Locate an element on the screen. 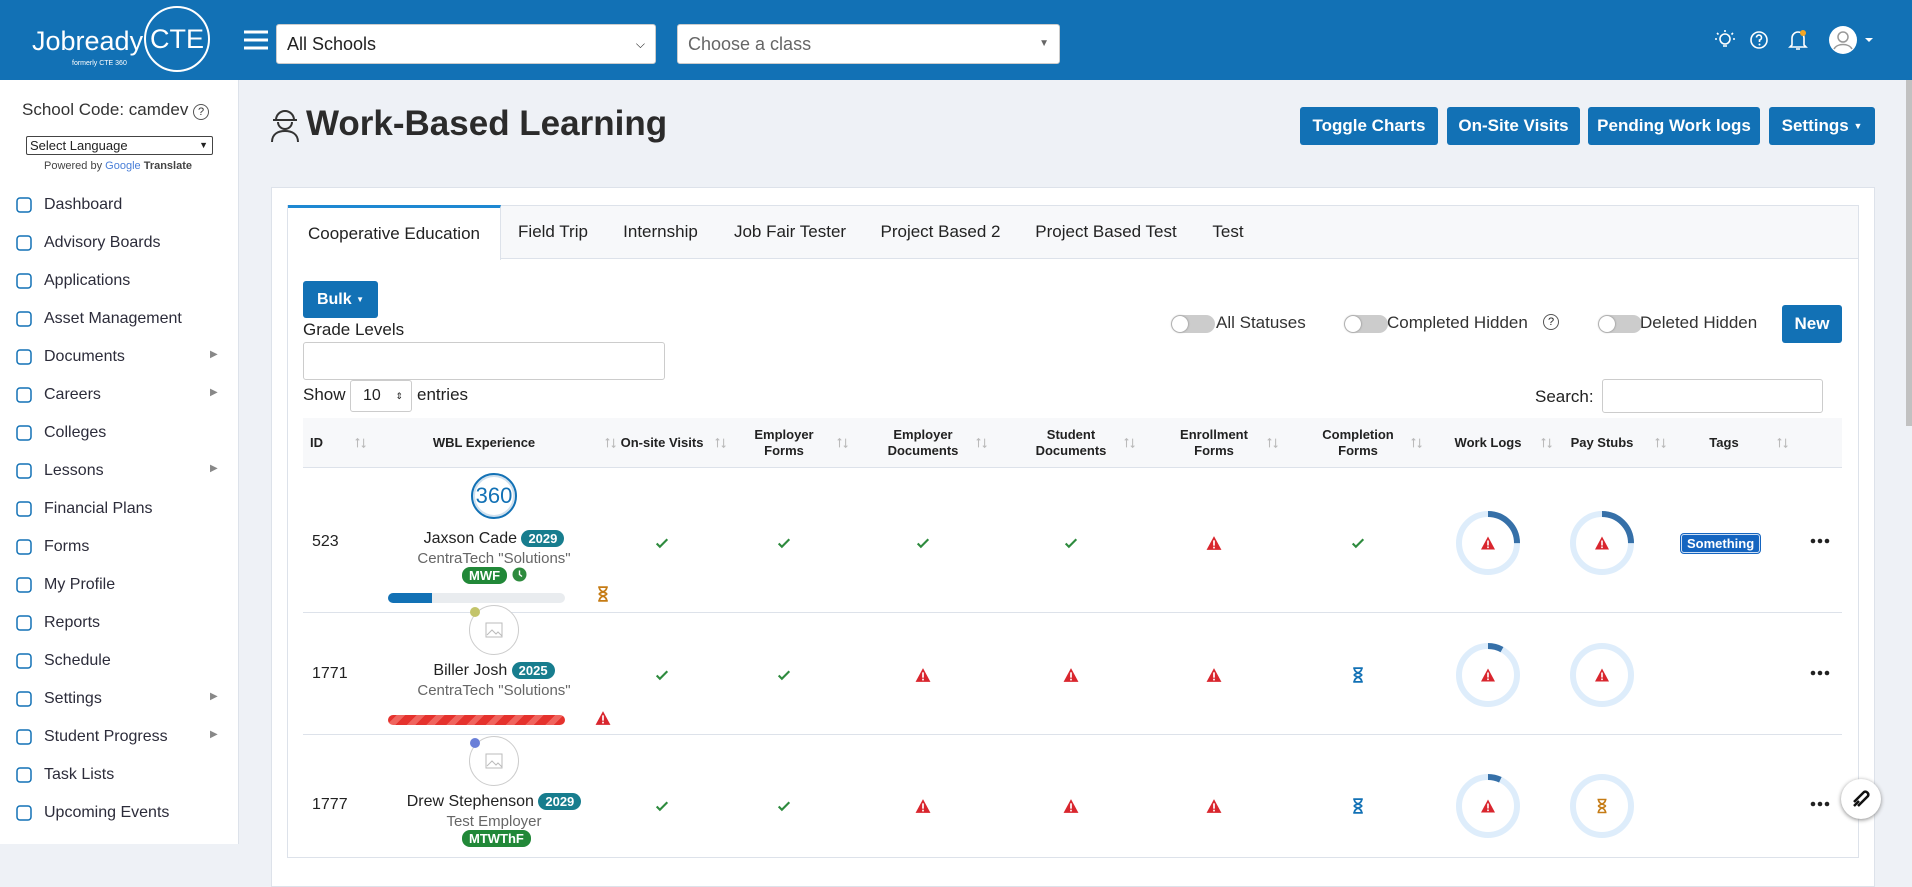 The height and width of the screenshot is (887, 1912). column-header: Enrollment Forms is located at coordinates (1214, 442).